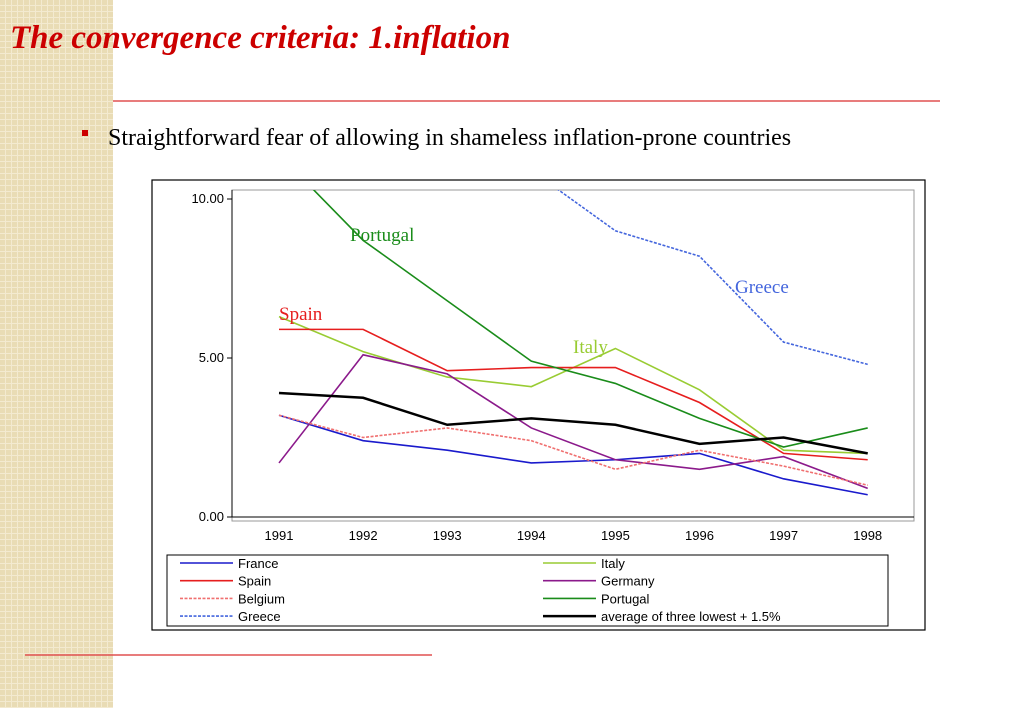 This screenshot has width=1023, height=708. I want to click on x-tick-label: 1995, so click(615, 535).